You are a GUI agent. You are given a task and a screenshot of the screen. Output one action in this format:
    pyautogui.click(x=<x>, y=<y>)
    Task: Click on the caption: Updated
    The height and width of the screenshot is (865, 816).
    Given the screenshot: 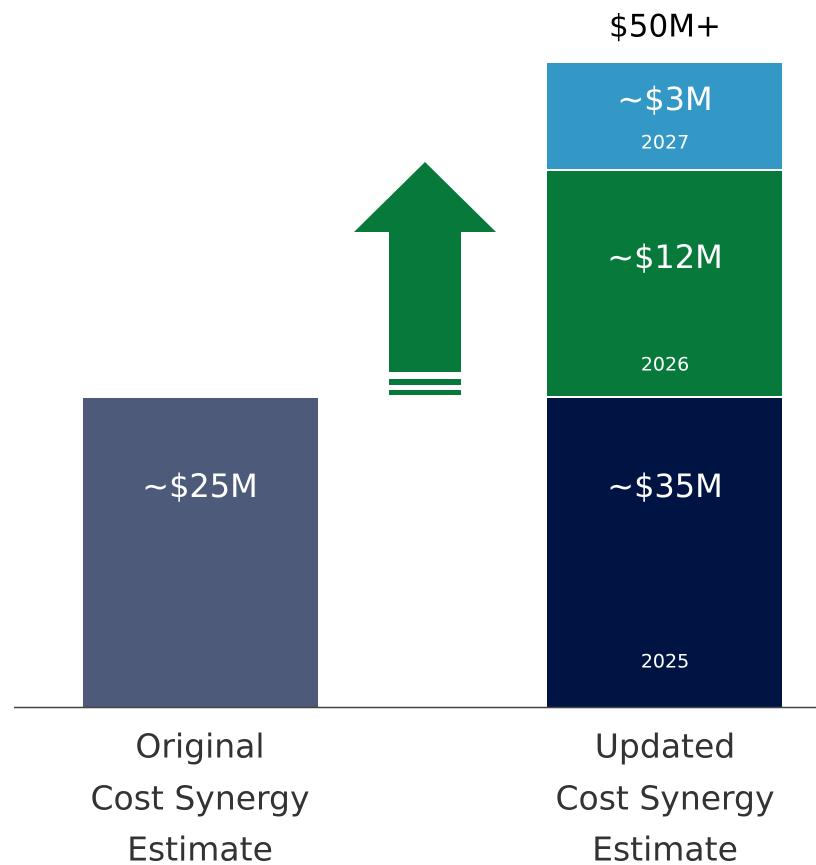 What is the action you would take?
    pyautogui.click(x=665, y=746)
    